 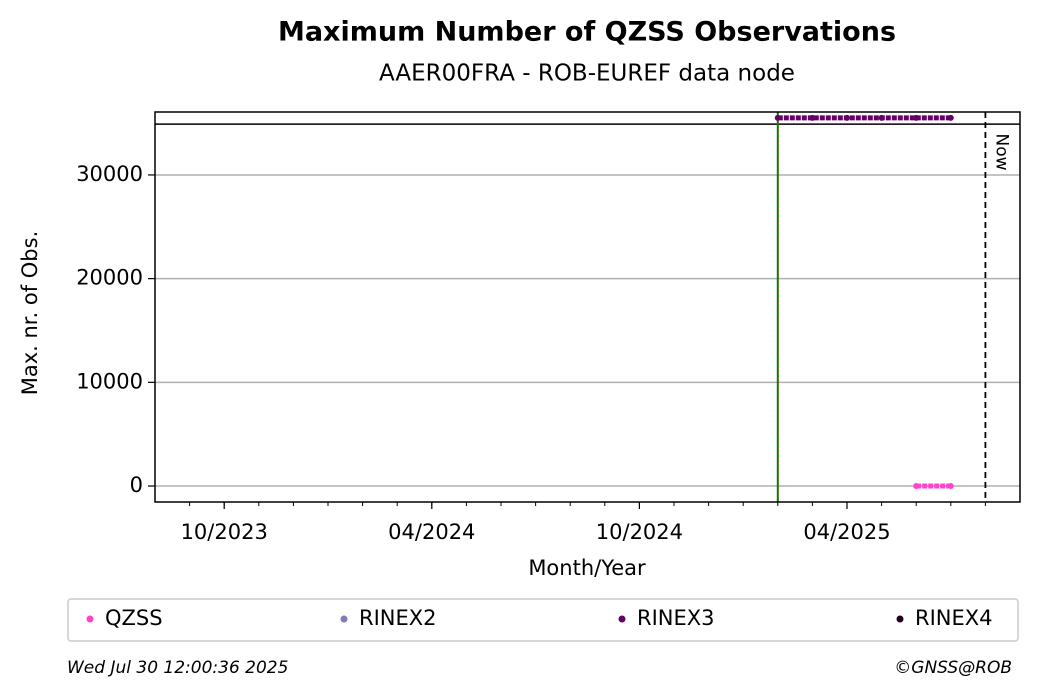 What do you see at coordinates (676, 618) in the screenshot?
I see `legend-label: RINEX3` at bounding box center [676, 618].